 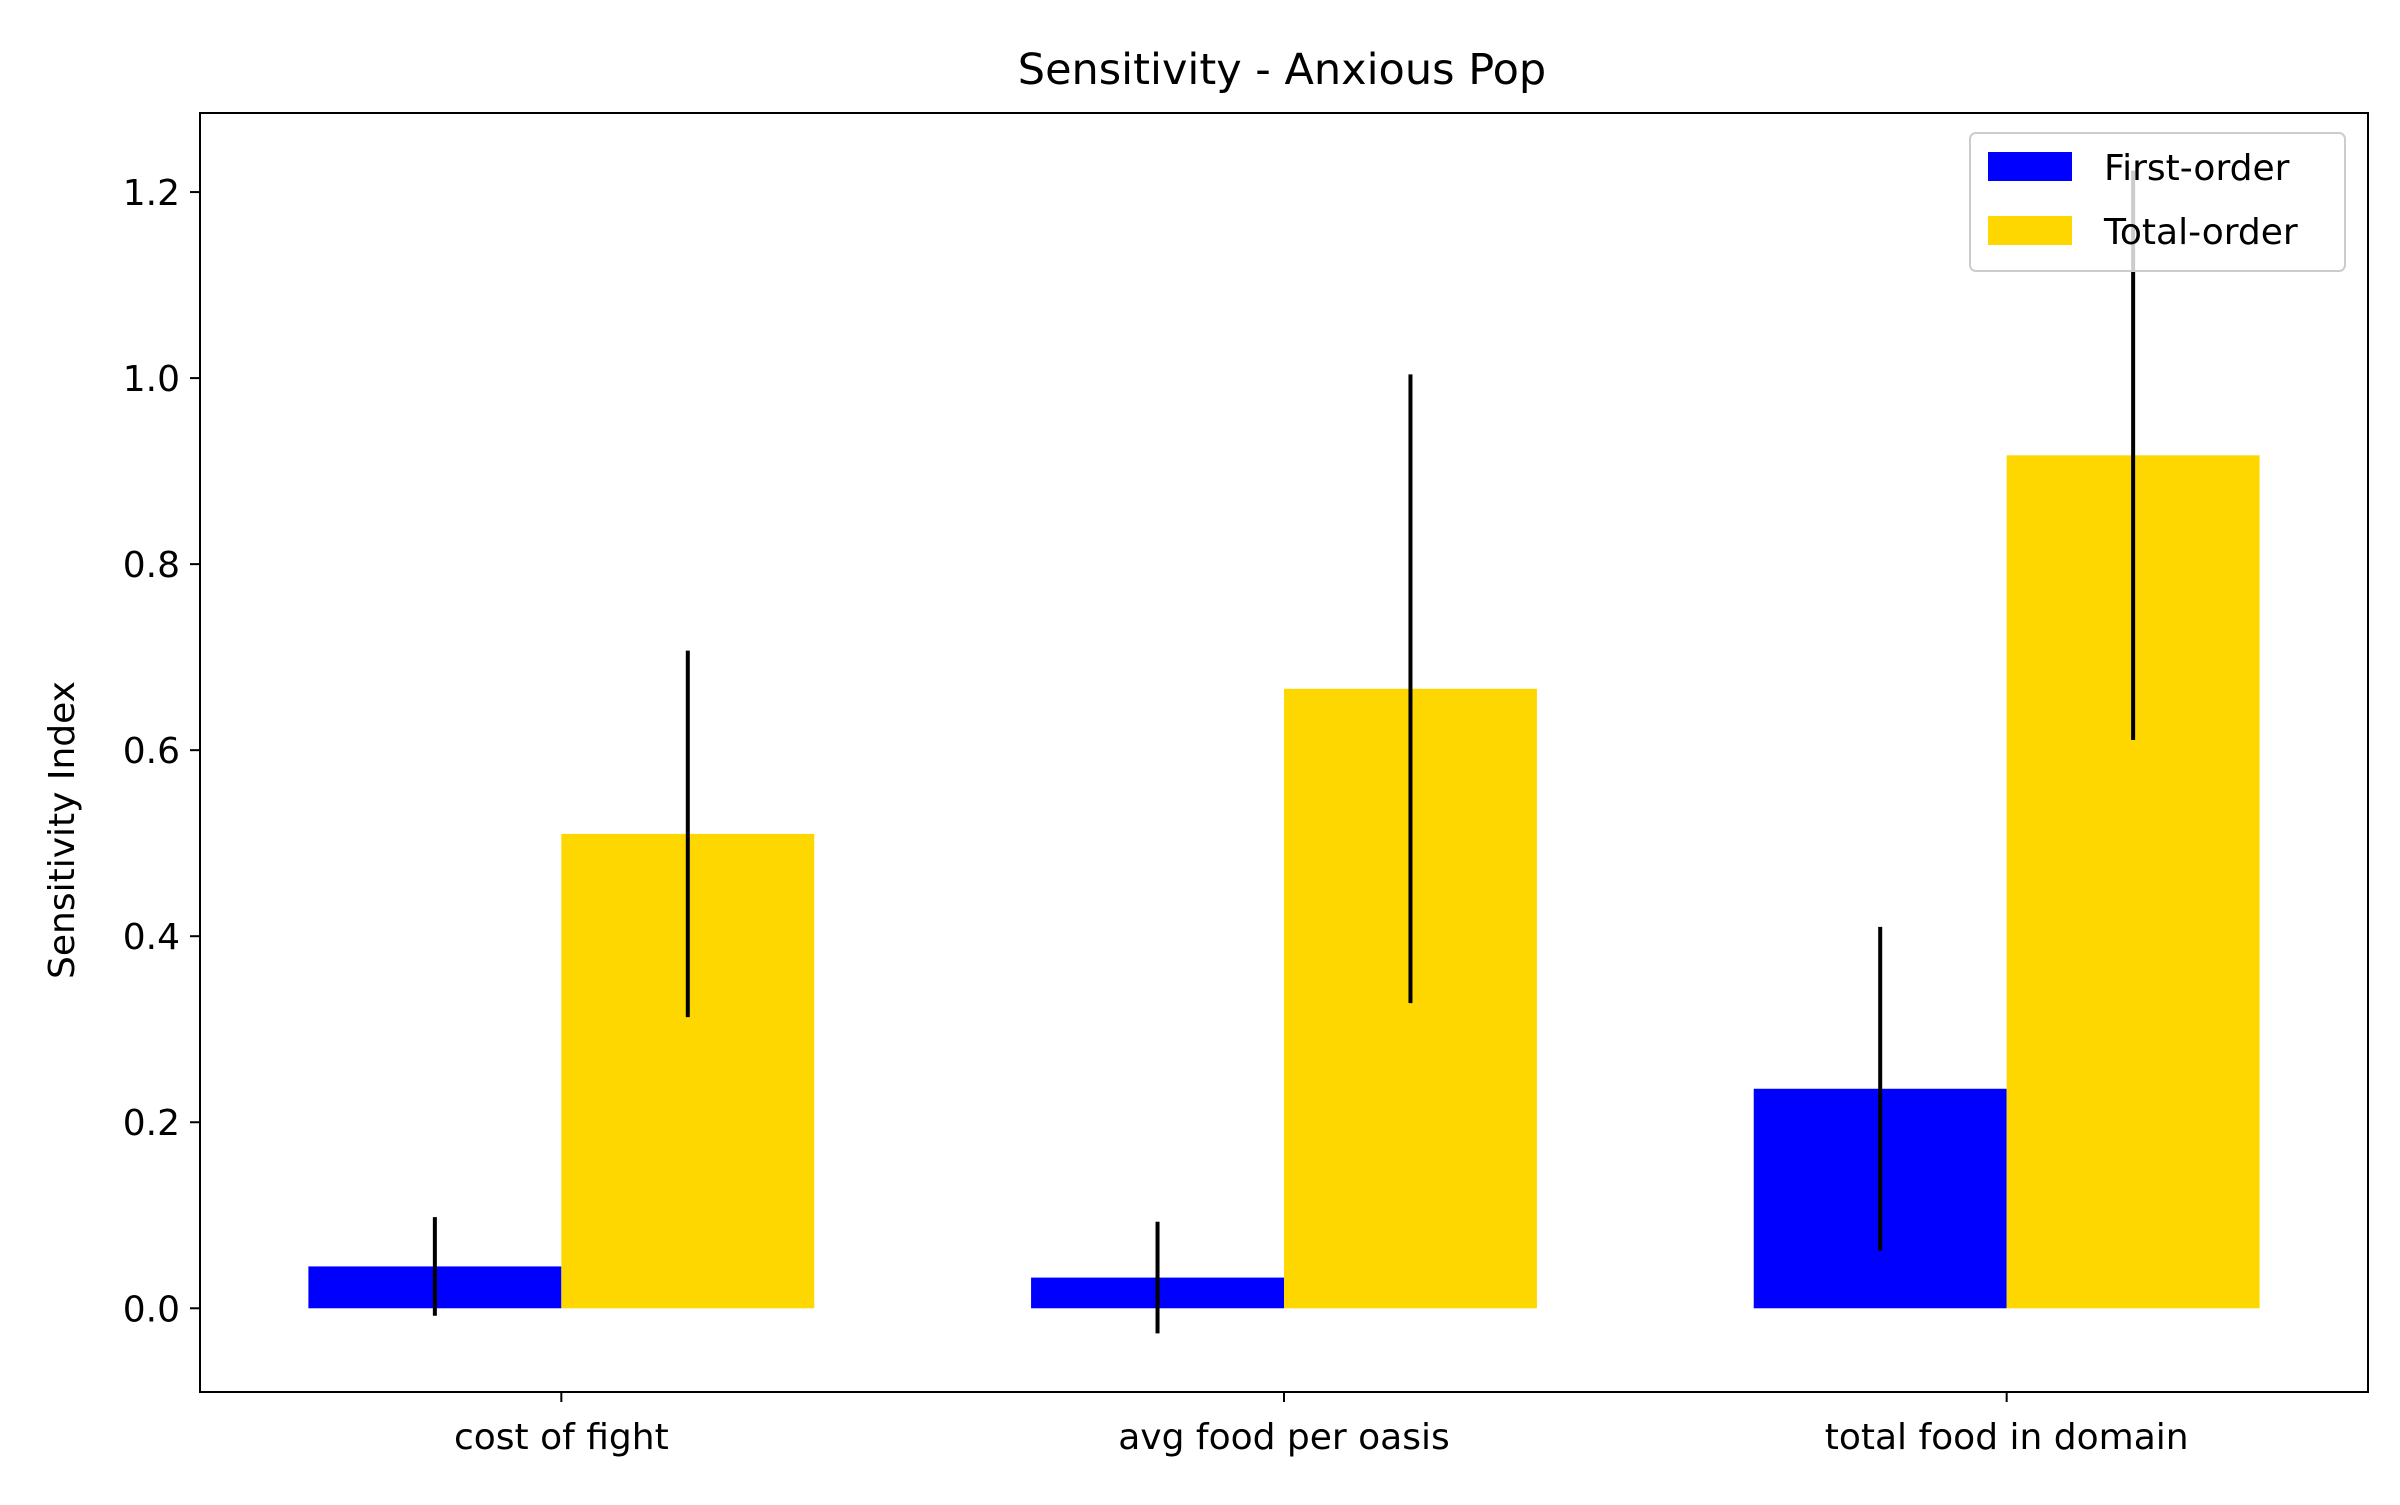 What do you see at coordinates (151, 565) in the screenshot?
I see `y-tick-label-4: 0.8` at bounding box center [151, 565].